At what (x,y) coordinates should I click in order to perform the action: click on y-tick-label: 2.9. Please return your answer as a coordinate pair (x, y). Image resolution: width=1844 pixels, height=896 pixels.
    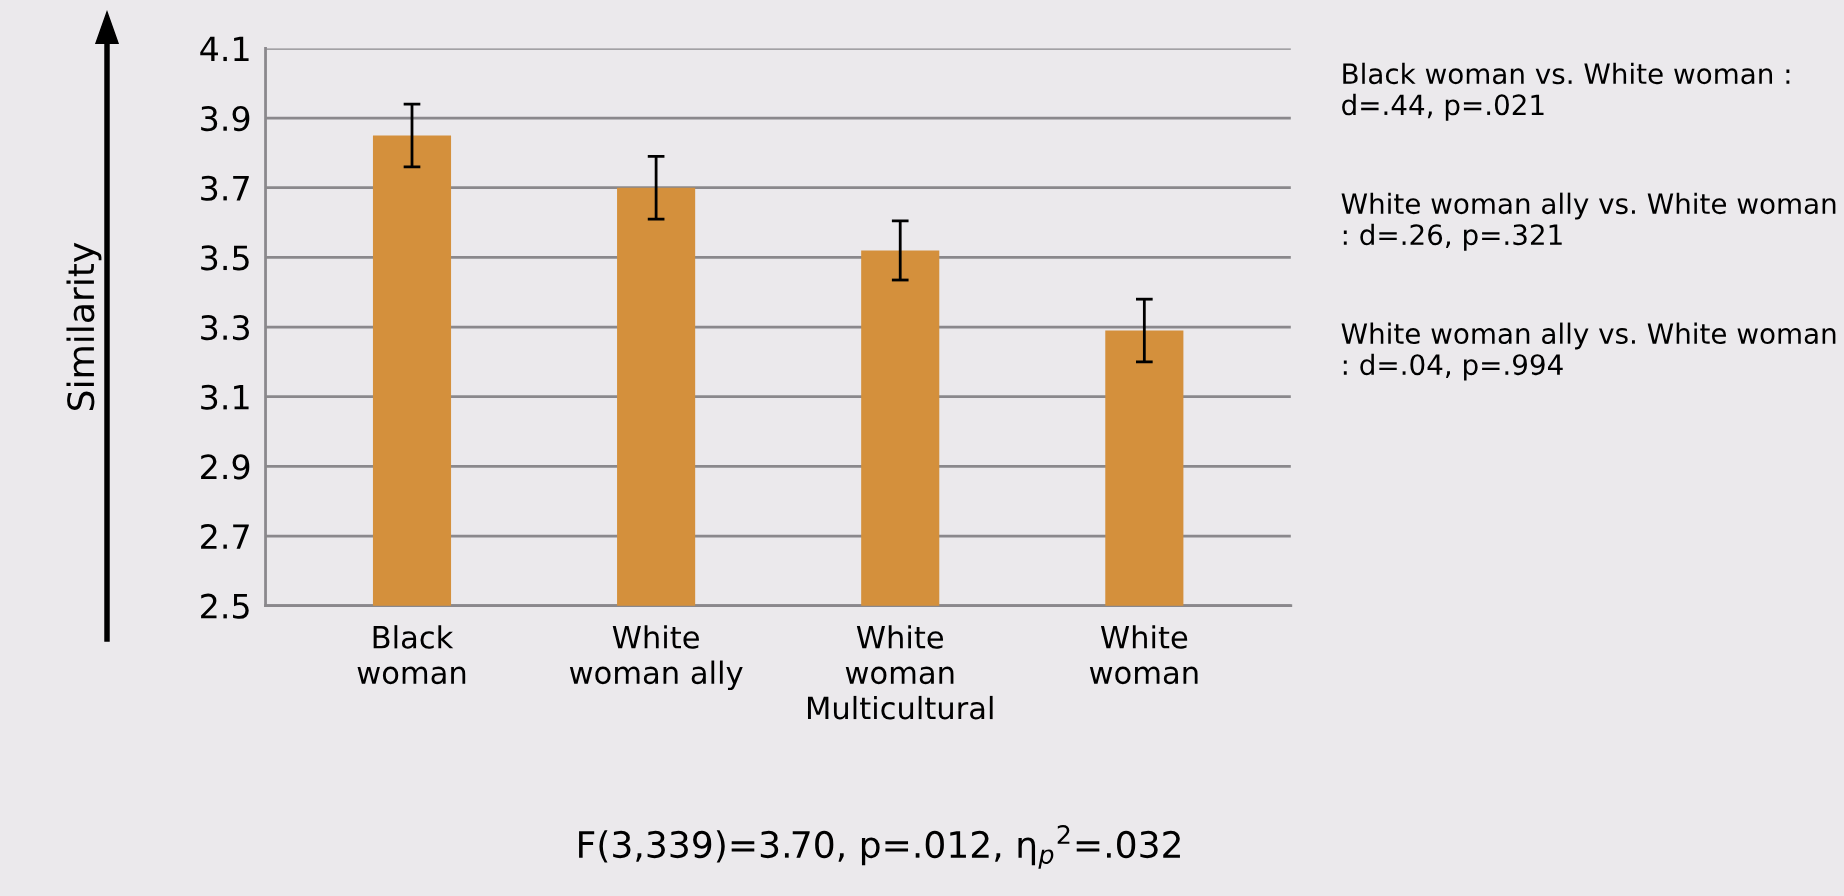
    Looking at the image, I should click on (225, 467).